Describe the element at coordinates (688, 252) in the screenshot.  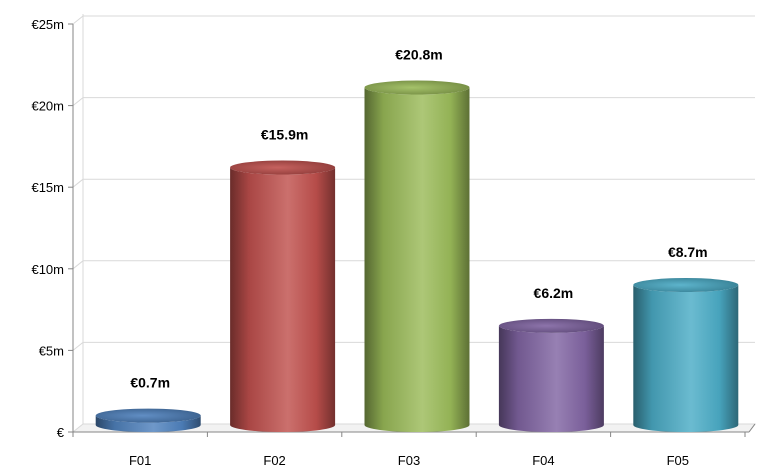
I see `data-label: €8.7m` at that location.